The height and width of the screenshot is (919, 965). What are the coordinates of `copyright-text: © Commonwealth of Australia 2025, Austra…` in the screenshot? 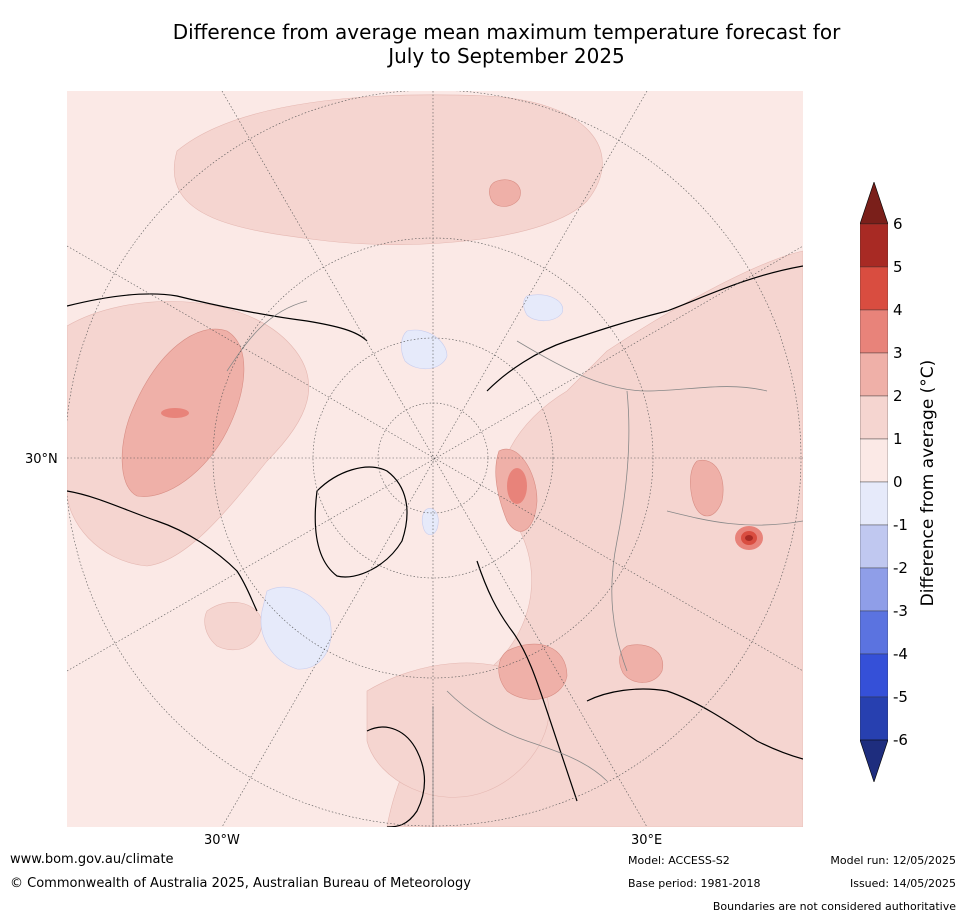 It's located at (240, 883).